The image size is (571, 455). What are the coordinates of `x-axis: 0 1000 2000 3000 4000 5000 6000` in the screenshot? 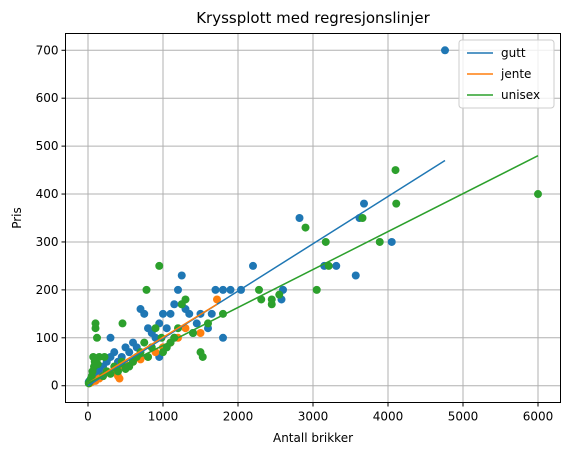 It's located at (319, 413).